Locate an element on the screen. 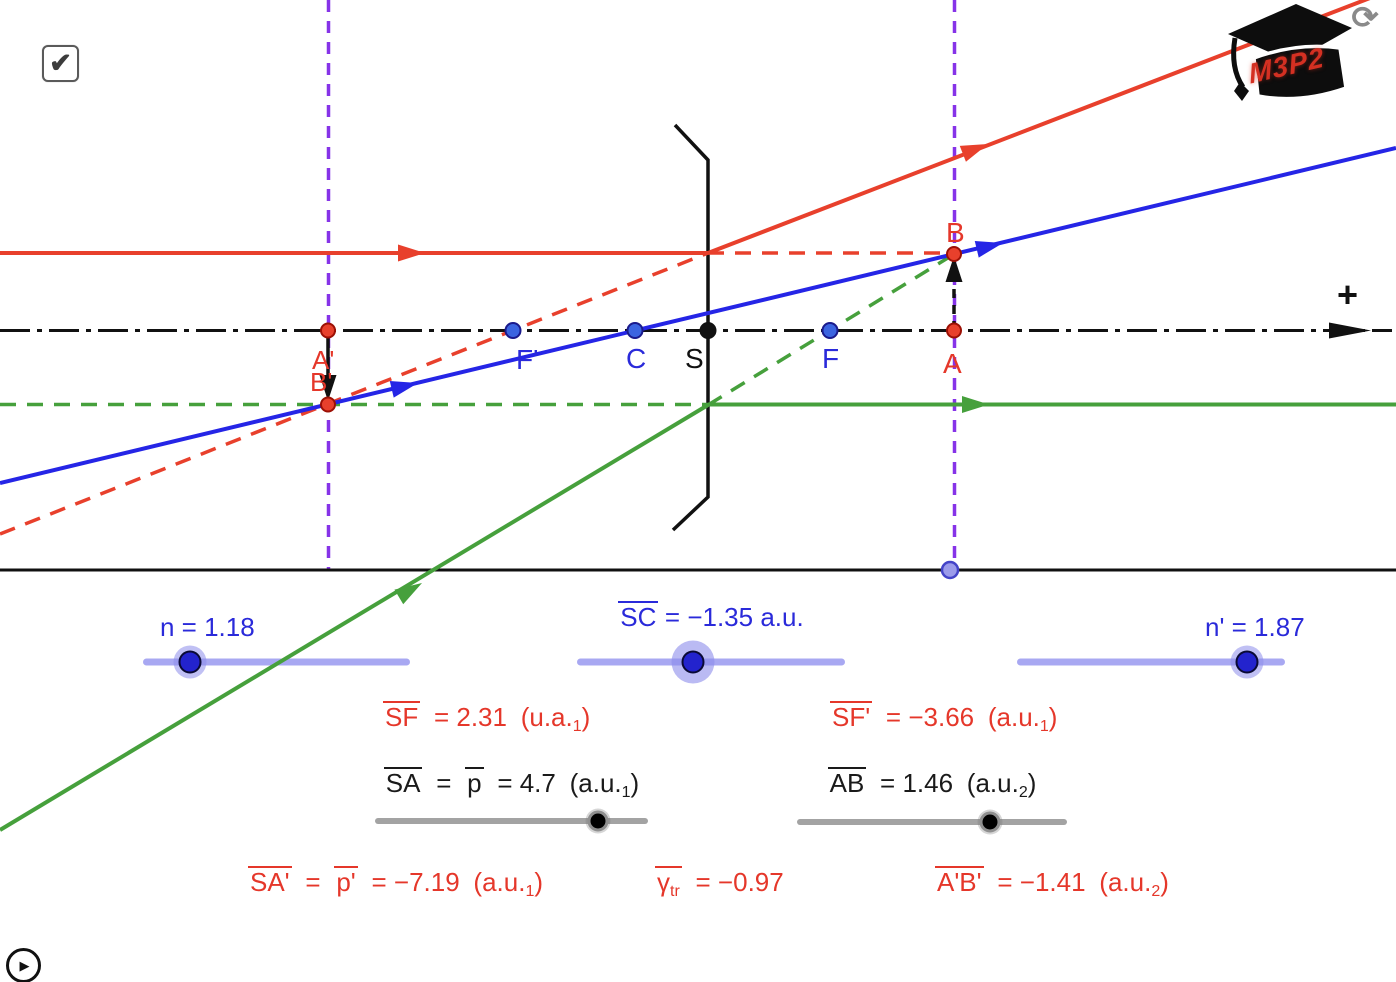  play-icon: ▶ is located at coordinates (24, 965).